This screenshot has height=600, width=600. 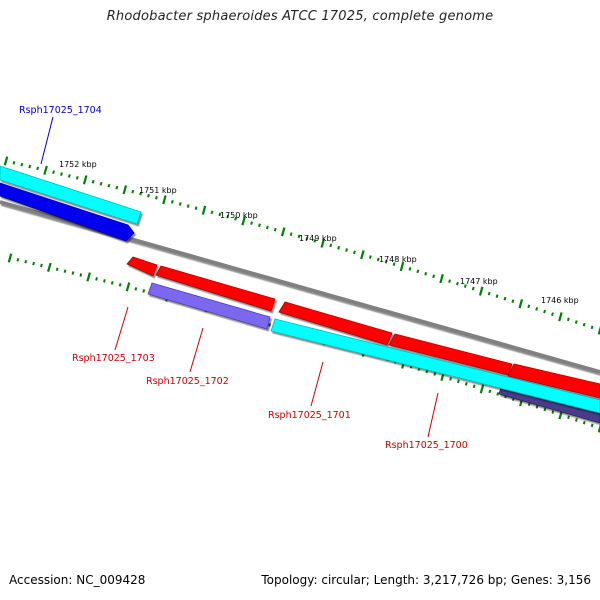 What do you see at coordinates (398, 259) in the screenshot?
I see `scale-label-1748: 1748 kbp` at bounding box center [398, 259].